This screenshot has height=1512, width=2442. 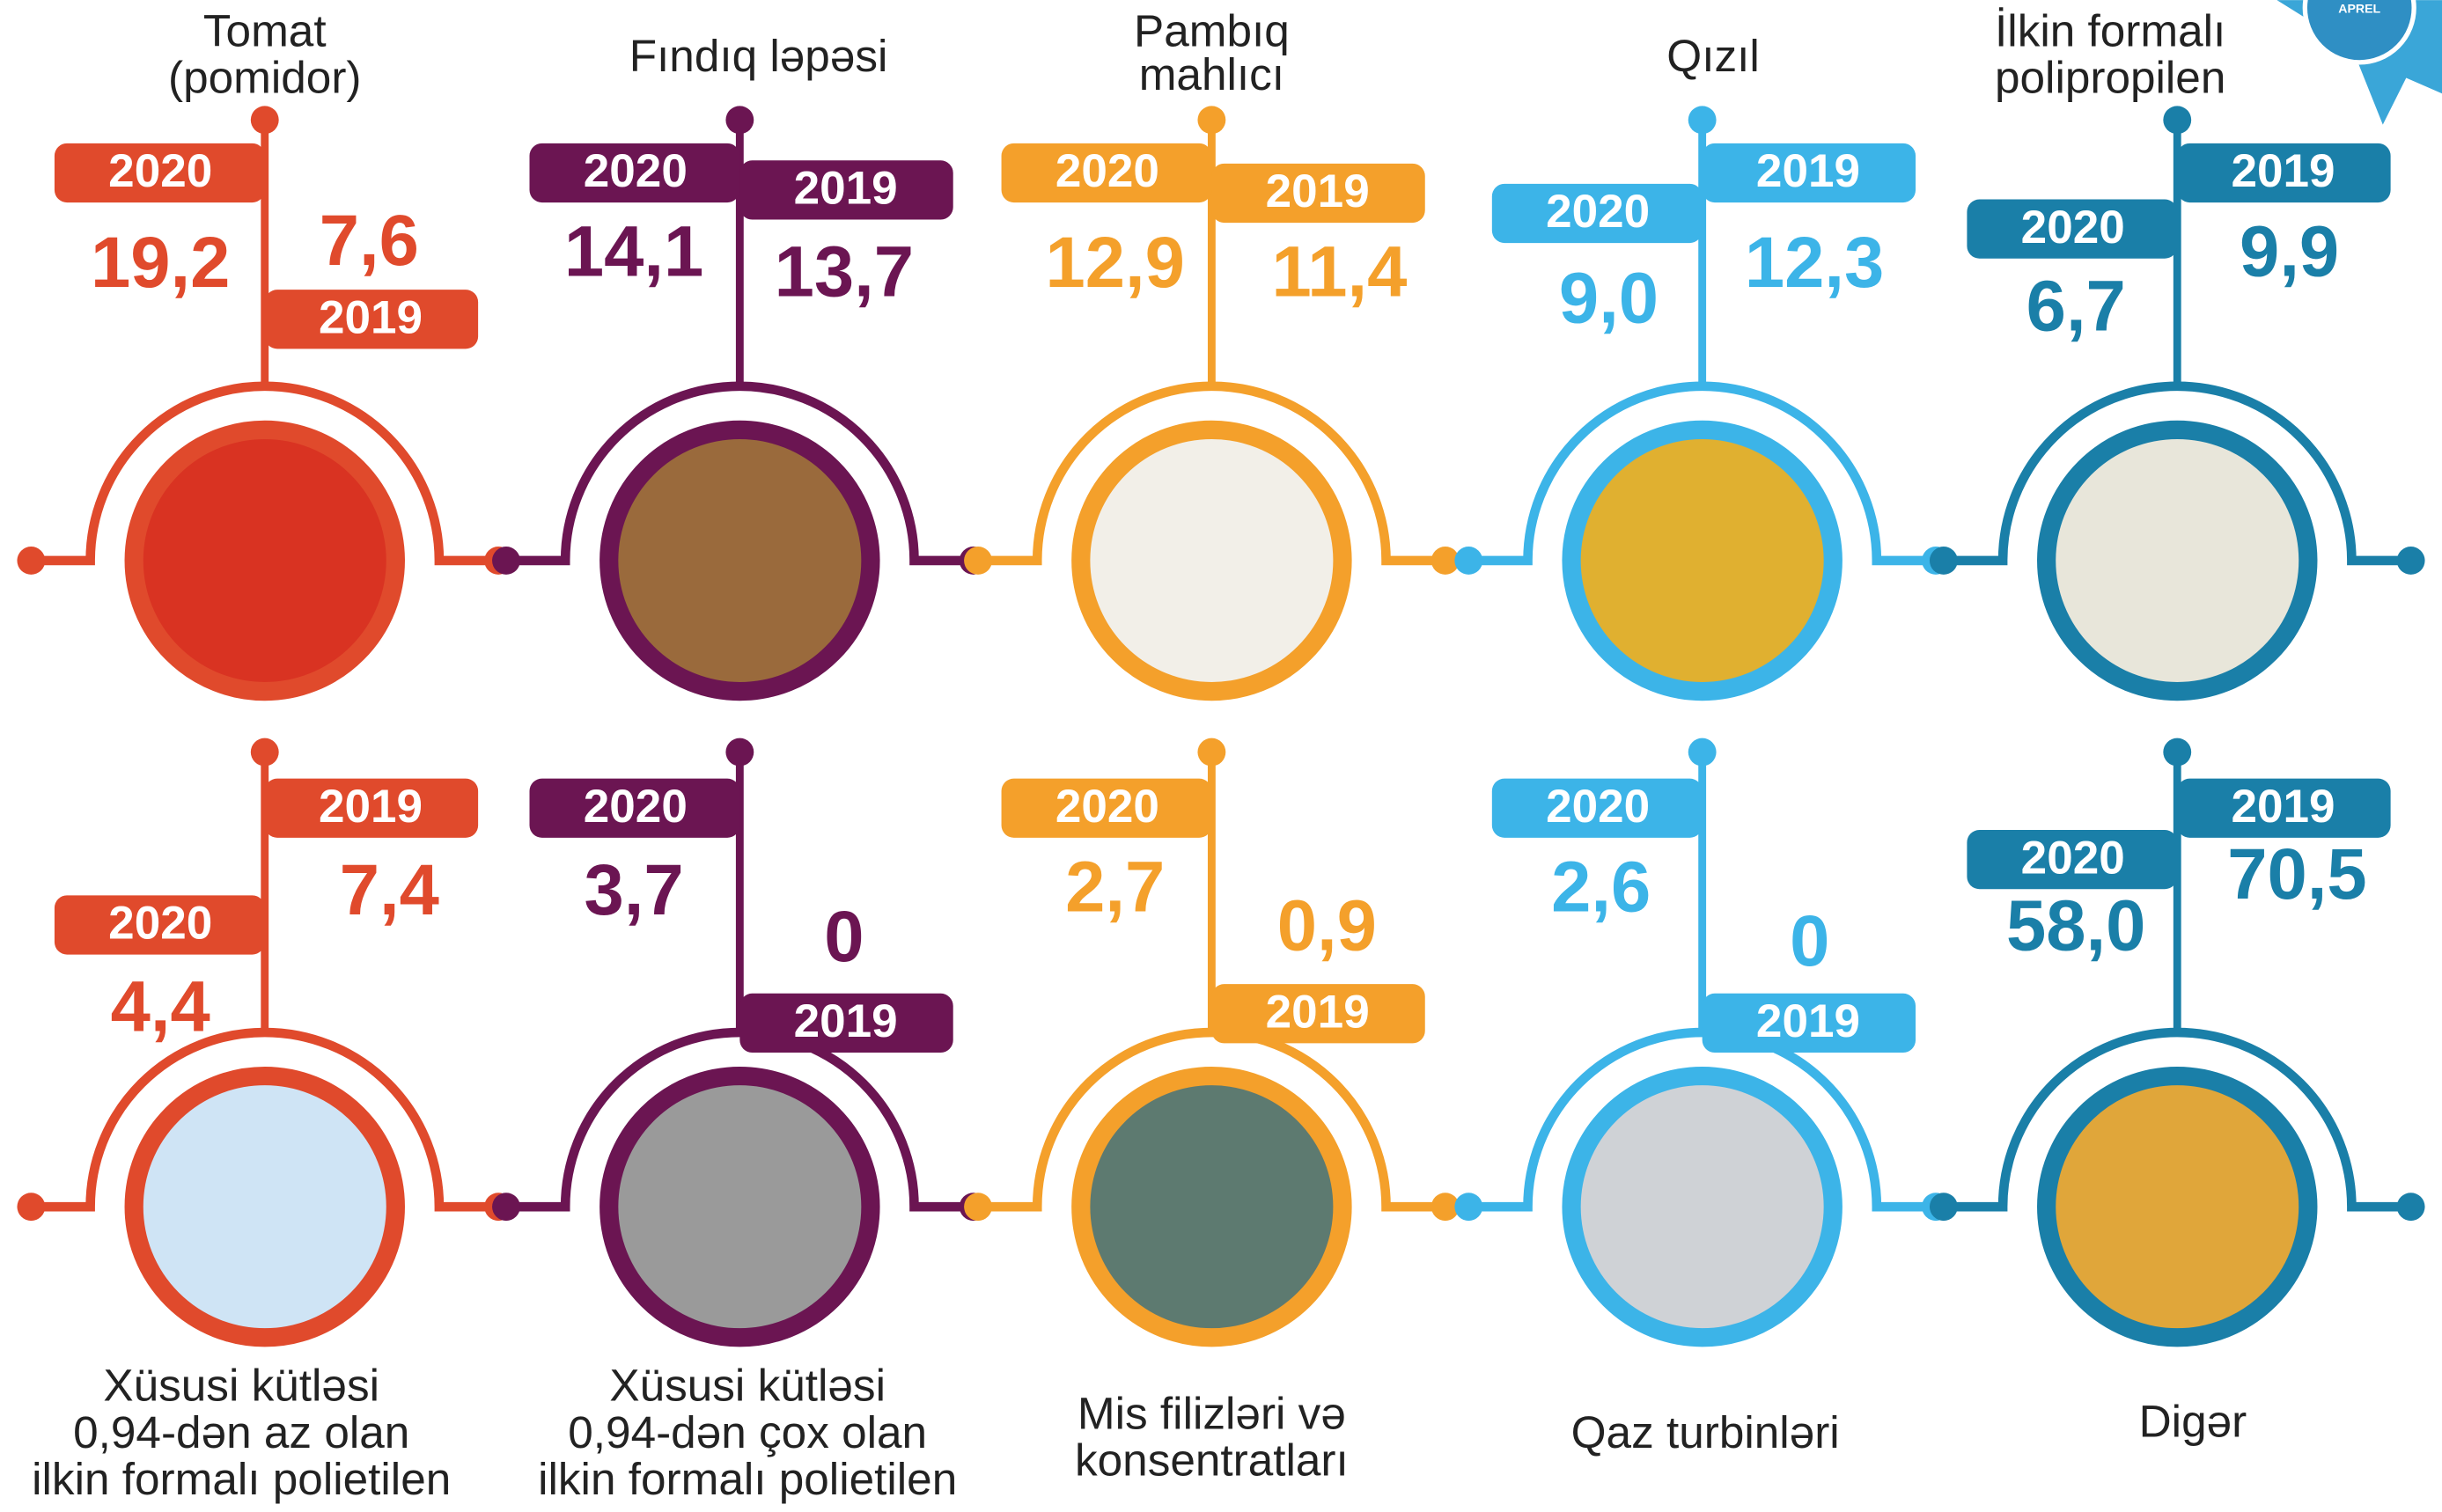 I want to click on item: 2020 2019 19,2 7,6 Tomat(pomidor), so click(x=265, y=354).